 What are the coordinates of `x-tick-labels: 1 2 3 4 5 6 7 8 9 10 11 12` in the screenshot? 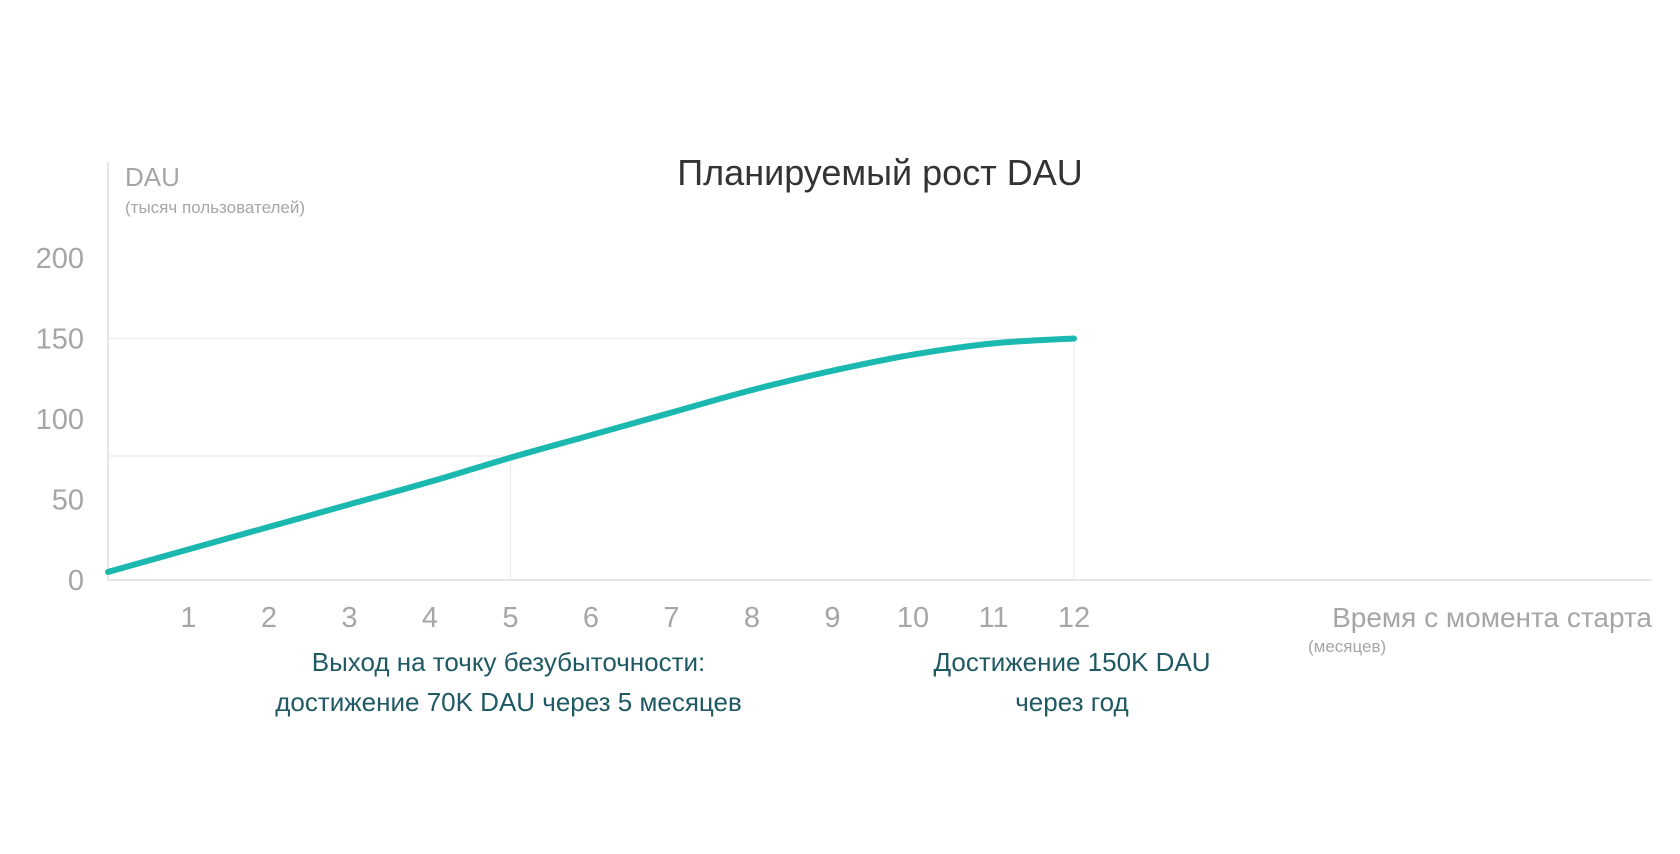 It's located at (635, 618).